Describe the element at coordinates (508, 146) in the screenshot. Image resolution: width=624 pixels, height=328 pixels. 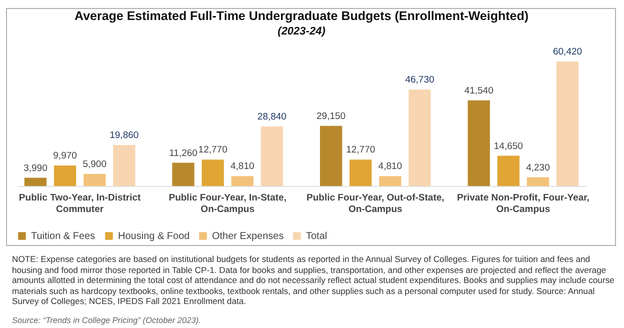
I see `data-label: 14,650` at that location.